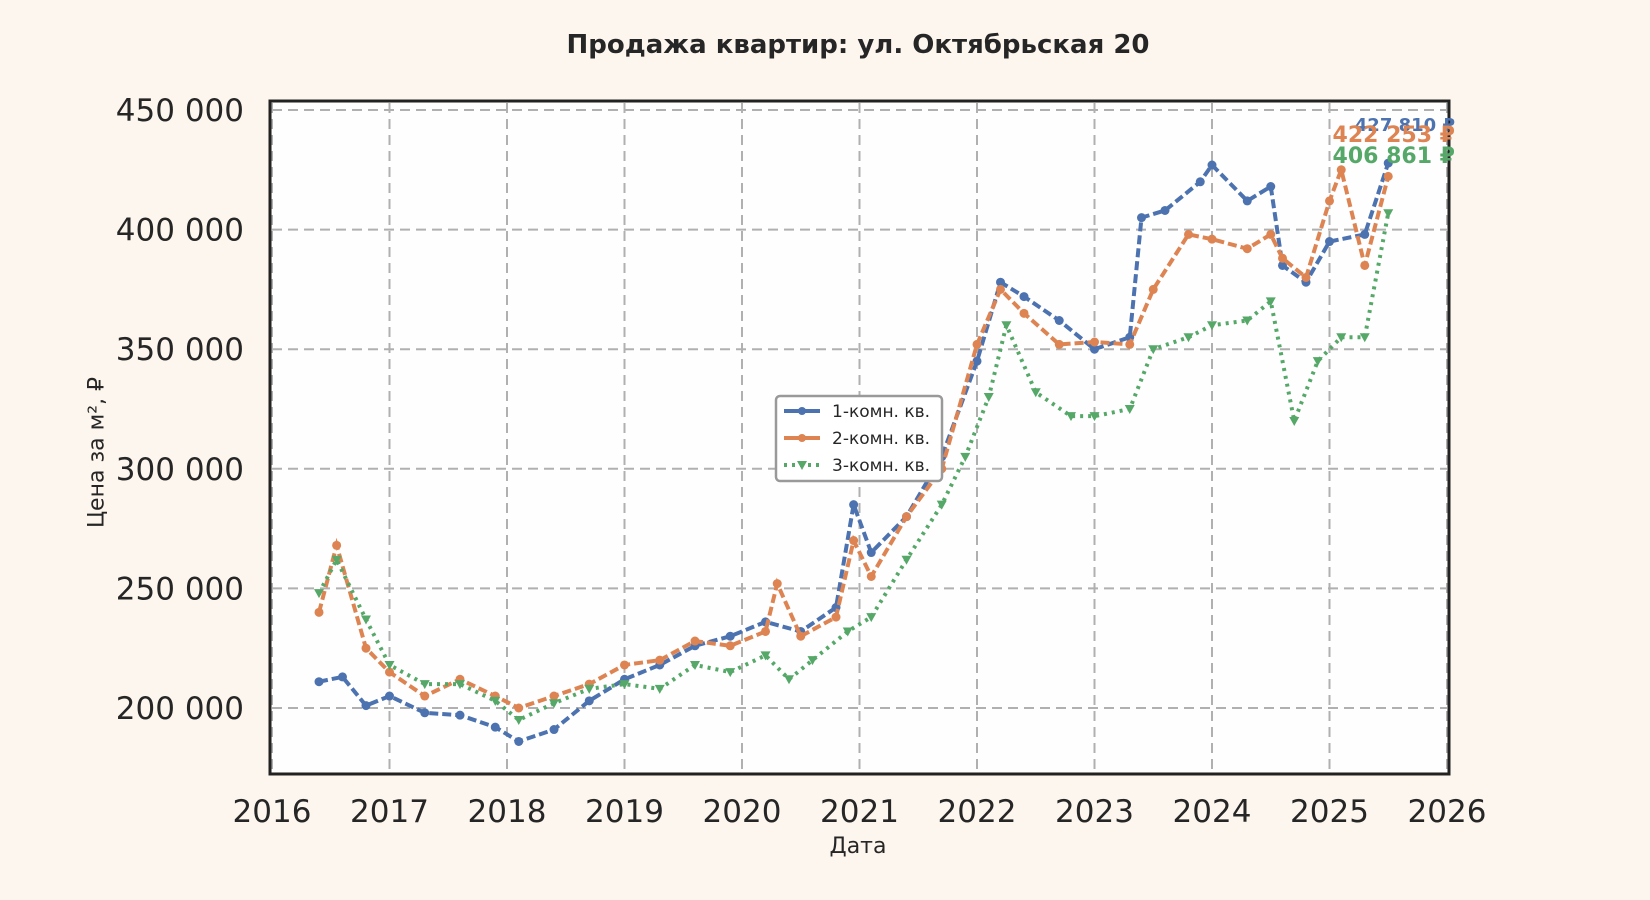 This screenshot has height=900, width=1650. What do you see at coordinates (858, 846) in the screenshot?
I see `x-axis-label: Дата` at bounding box center [858, 846].